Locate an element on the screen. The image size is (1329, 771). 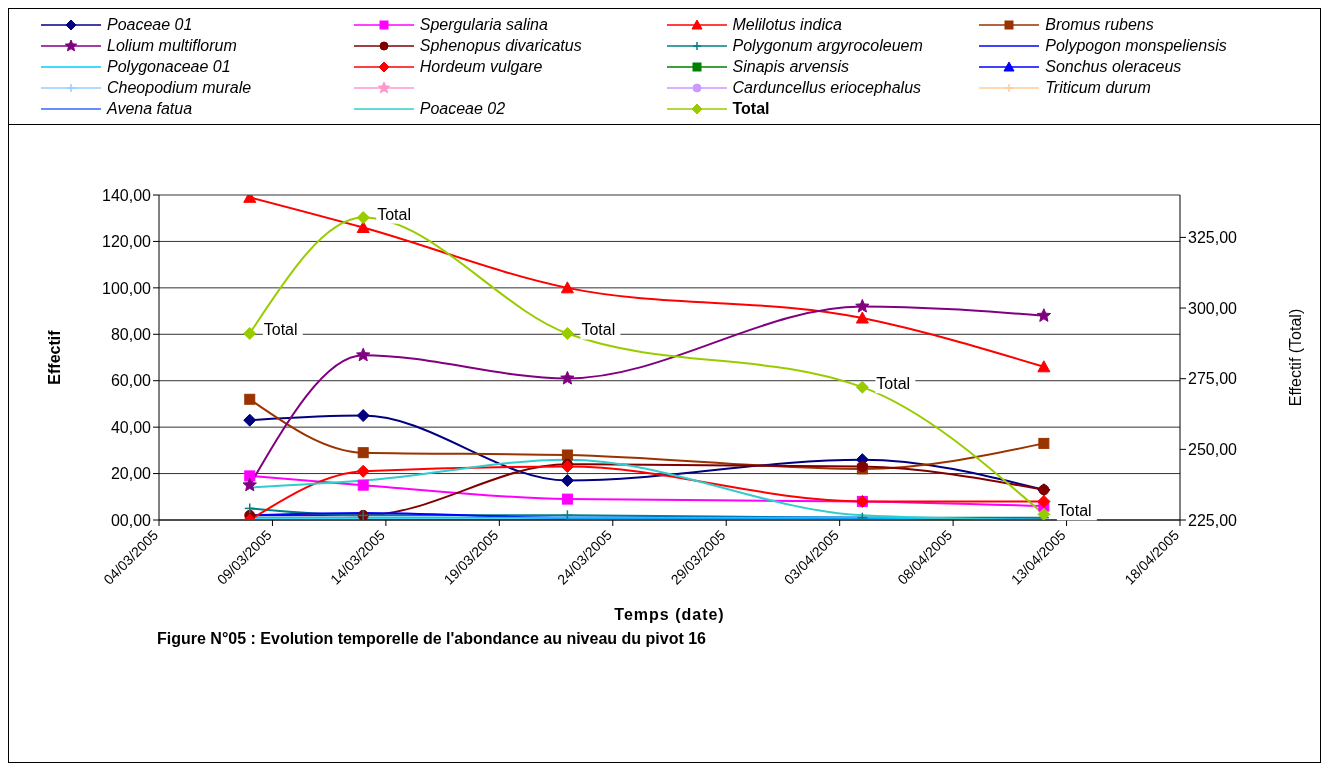
y-tick-label: 100,00 is located at coordinates (127, 288).